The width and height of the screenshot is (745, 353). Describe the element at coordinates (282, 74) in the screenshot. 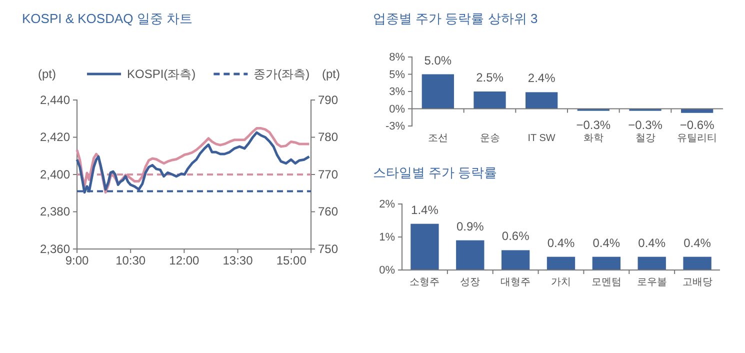

I see `legend-label: 종가(좌측)` at that location.